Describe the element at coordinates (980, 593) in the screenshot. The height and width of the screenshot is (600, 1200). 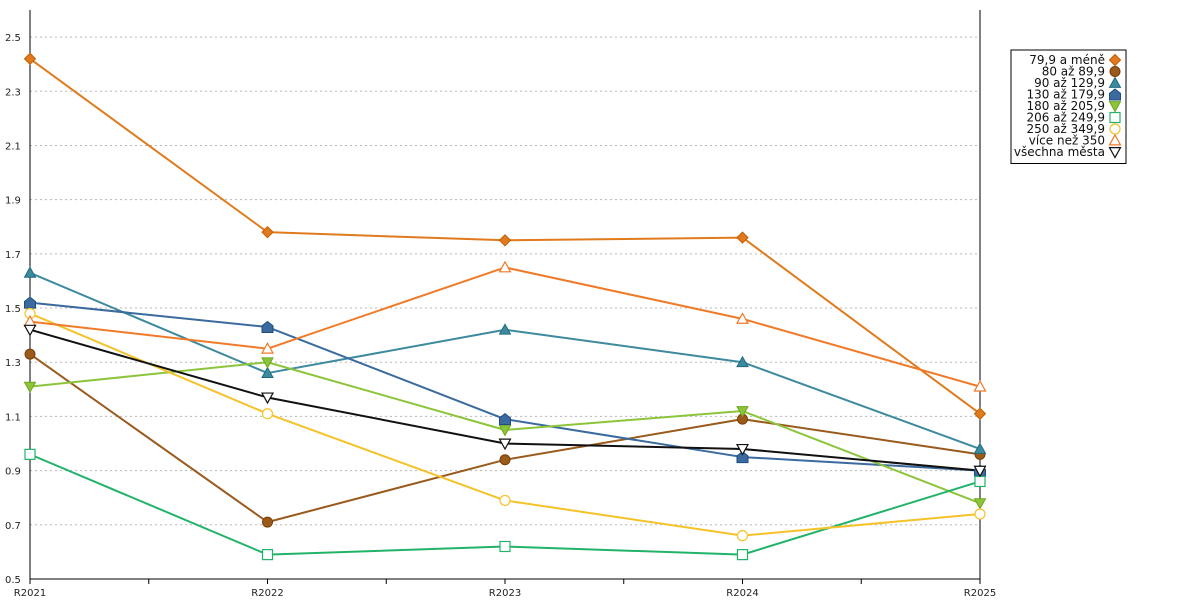
I see `x-tick-label: R2025` at that location.